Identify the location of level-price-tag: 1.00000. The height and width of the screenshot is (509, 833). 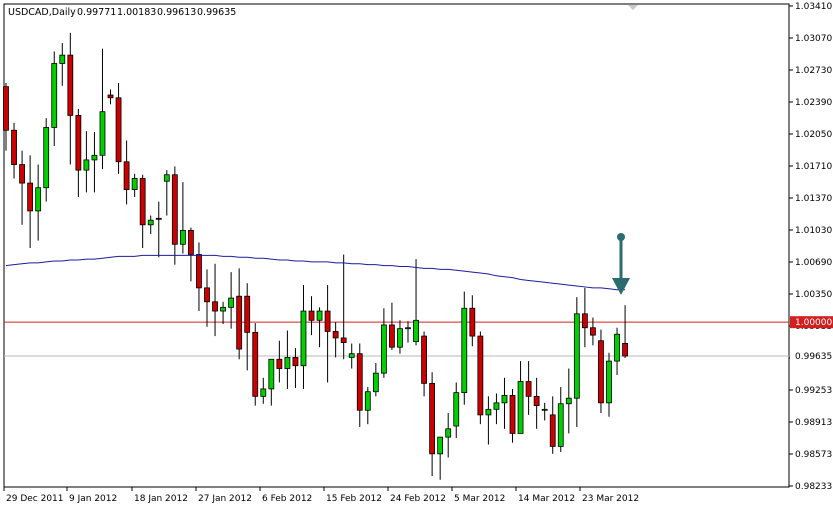
(811, 322).